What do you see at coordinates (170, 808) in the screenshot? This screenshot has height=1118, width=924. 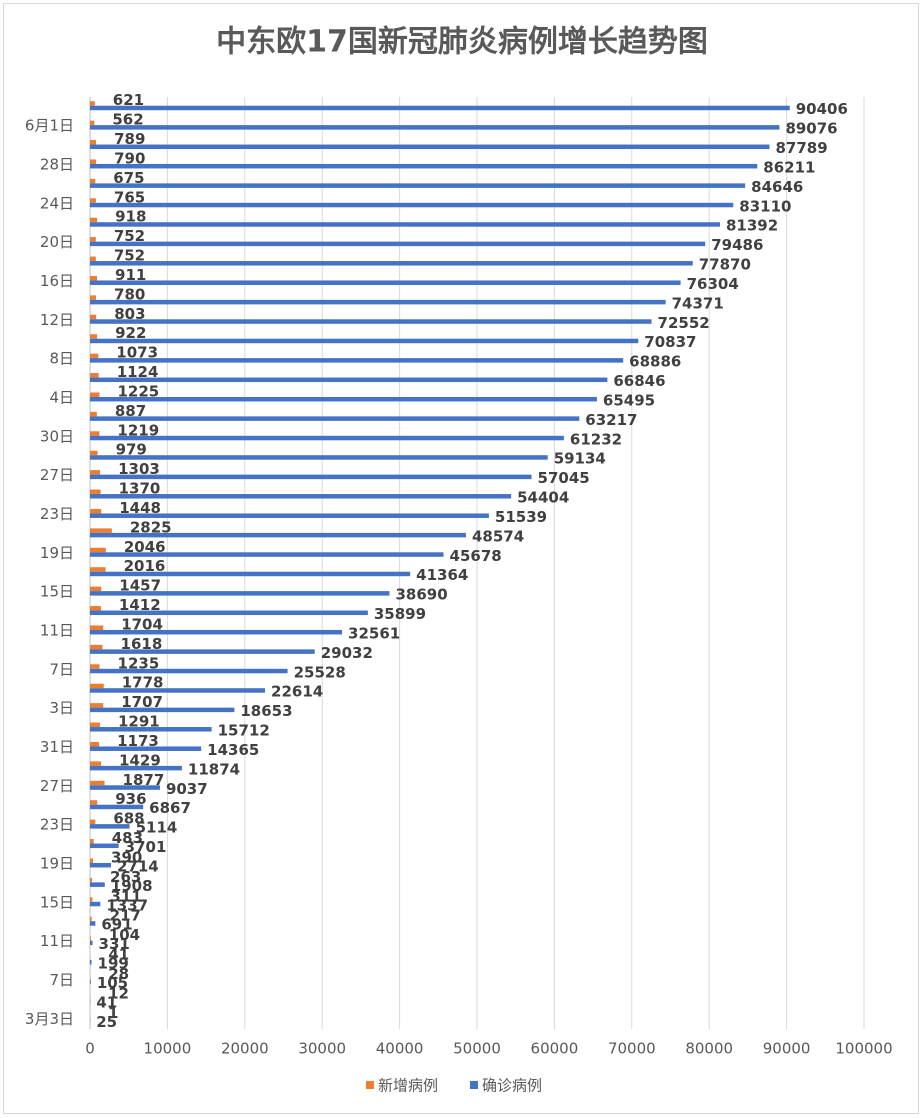 I see `value-label: 6867` at bounding box center [170, 808].